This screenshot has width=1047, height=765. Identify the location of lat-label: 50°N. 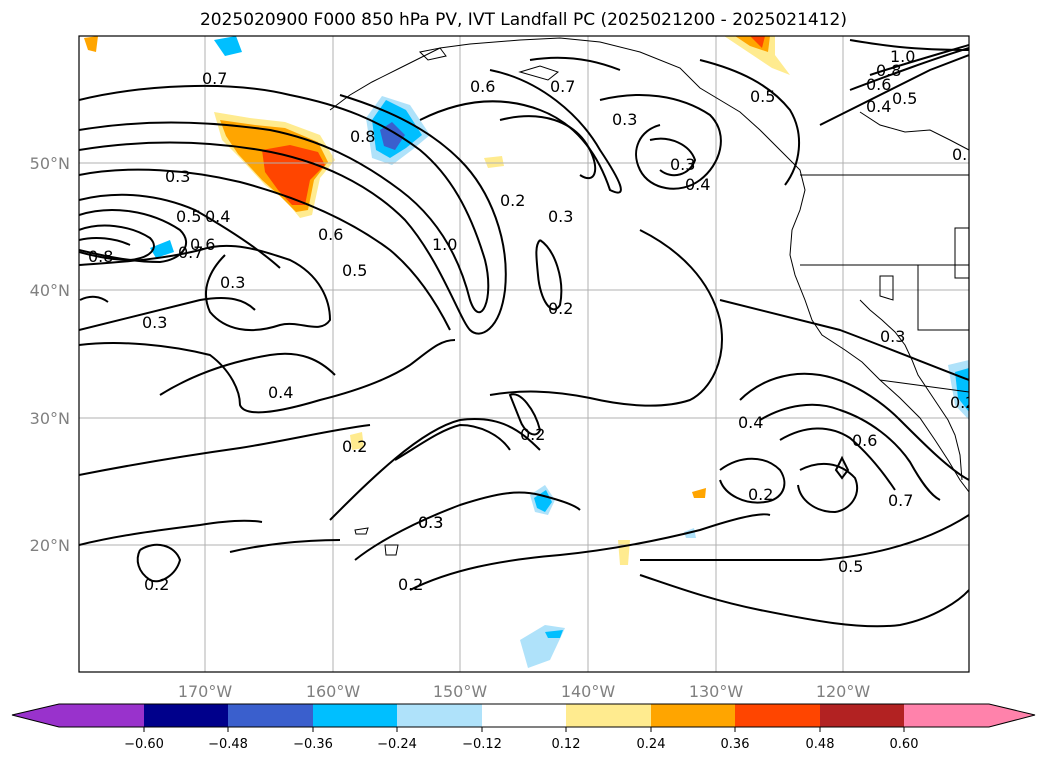
(50, 163).